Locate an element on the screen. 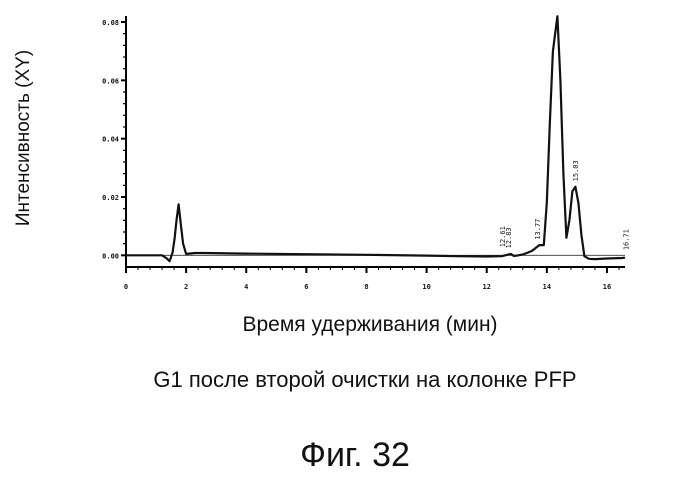  y-axis-label: Интенсивность (XY) is located at coordinates (23, 138).